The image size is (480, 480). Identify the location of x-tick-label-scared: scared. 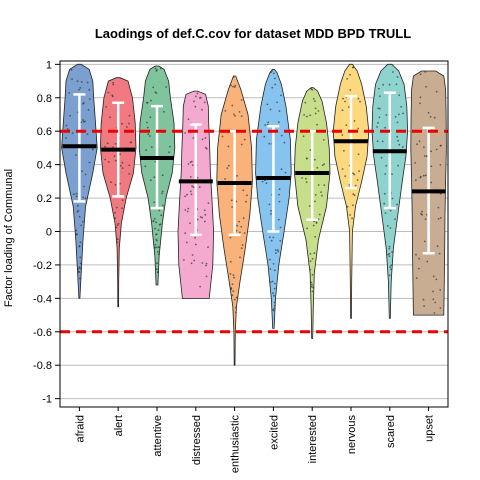
(391, 431).